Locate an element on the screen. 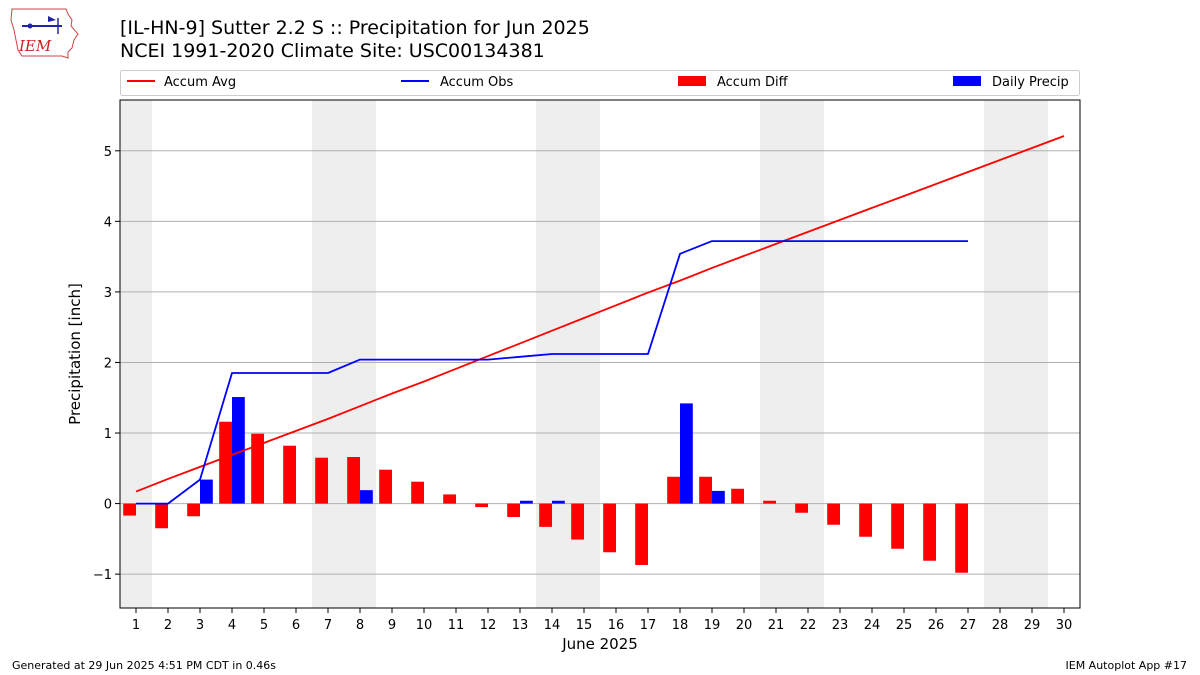 The width and height of the screenshot is (1200, 675). legend-label-accum-avg: Accum Avg is located at coordinates (200, 82).